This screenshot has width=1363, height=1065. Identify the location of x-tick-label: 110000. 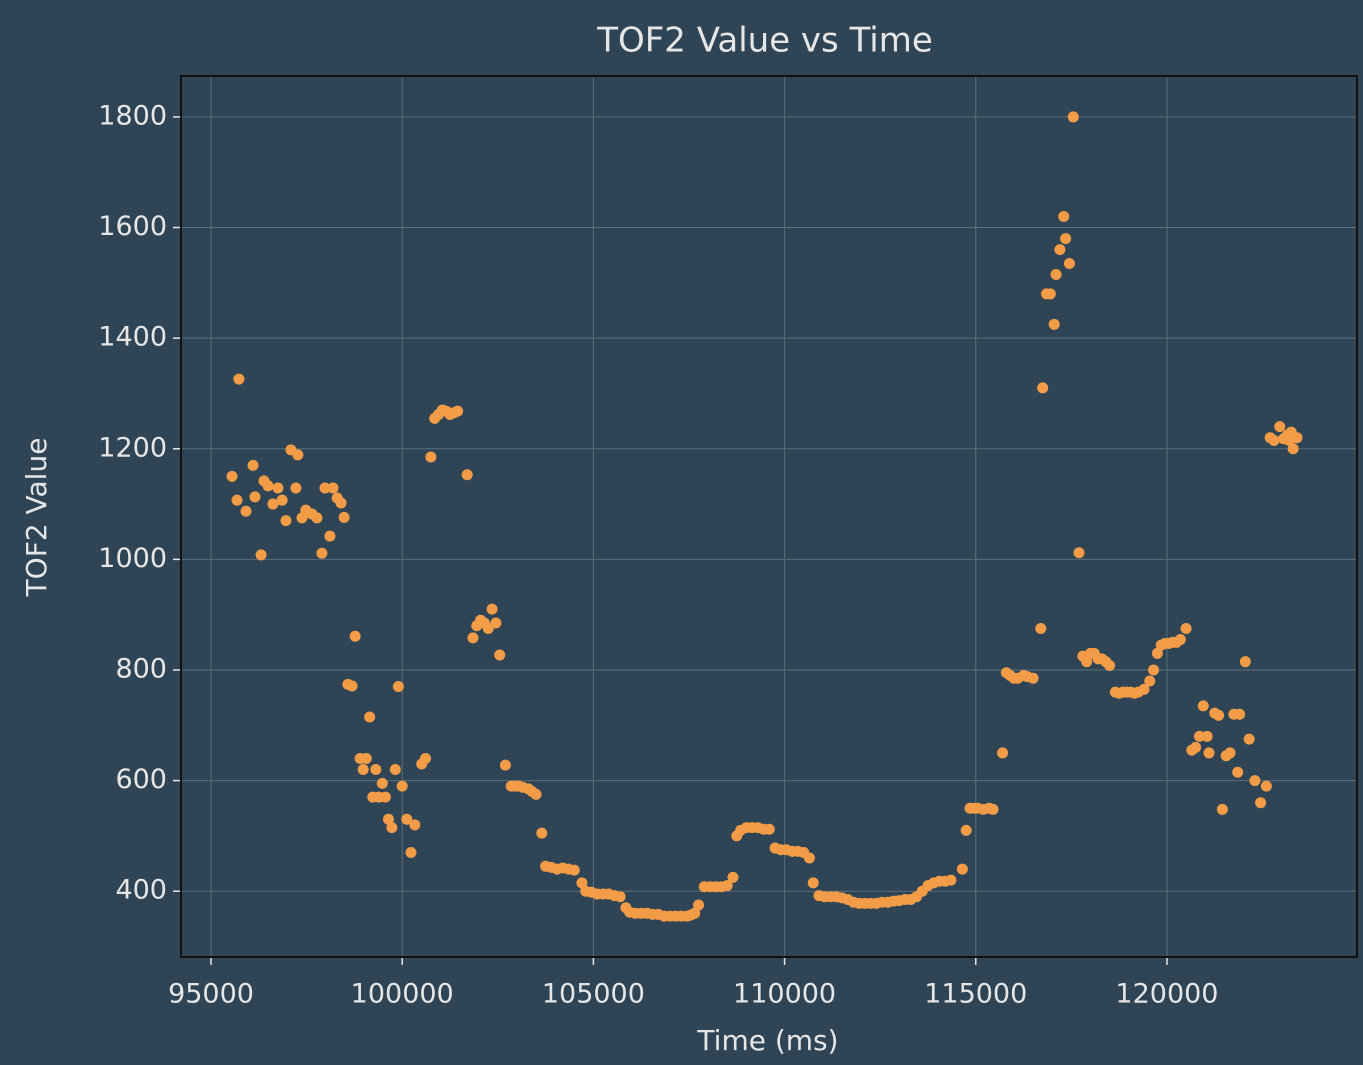
(784, 994).